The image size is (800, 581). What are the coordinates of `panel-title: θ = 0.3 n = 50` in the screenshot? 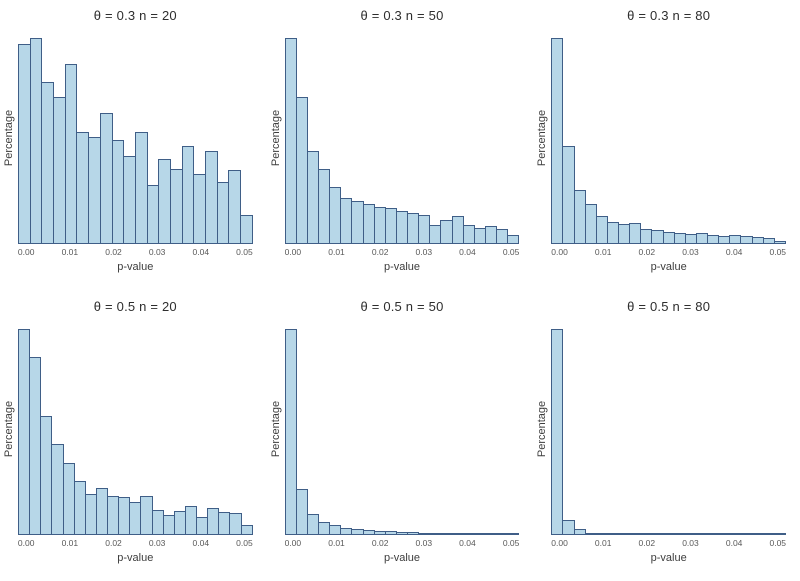 It's located at (402, 15).